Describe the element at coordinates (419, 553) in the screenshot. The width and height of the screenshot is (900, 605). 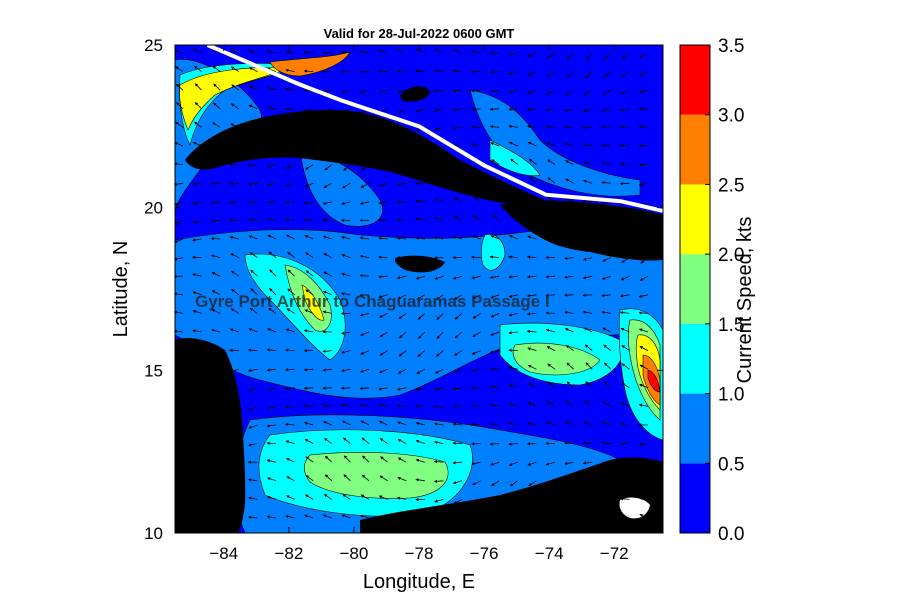
I see `x-tick-label: −78` at that location.